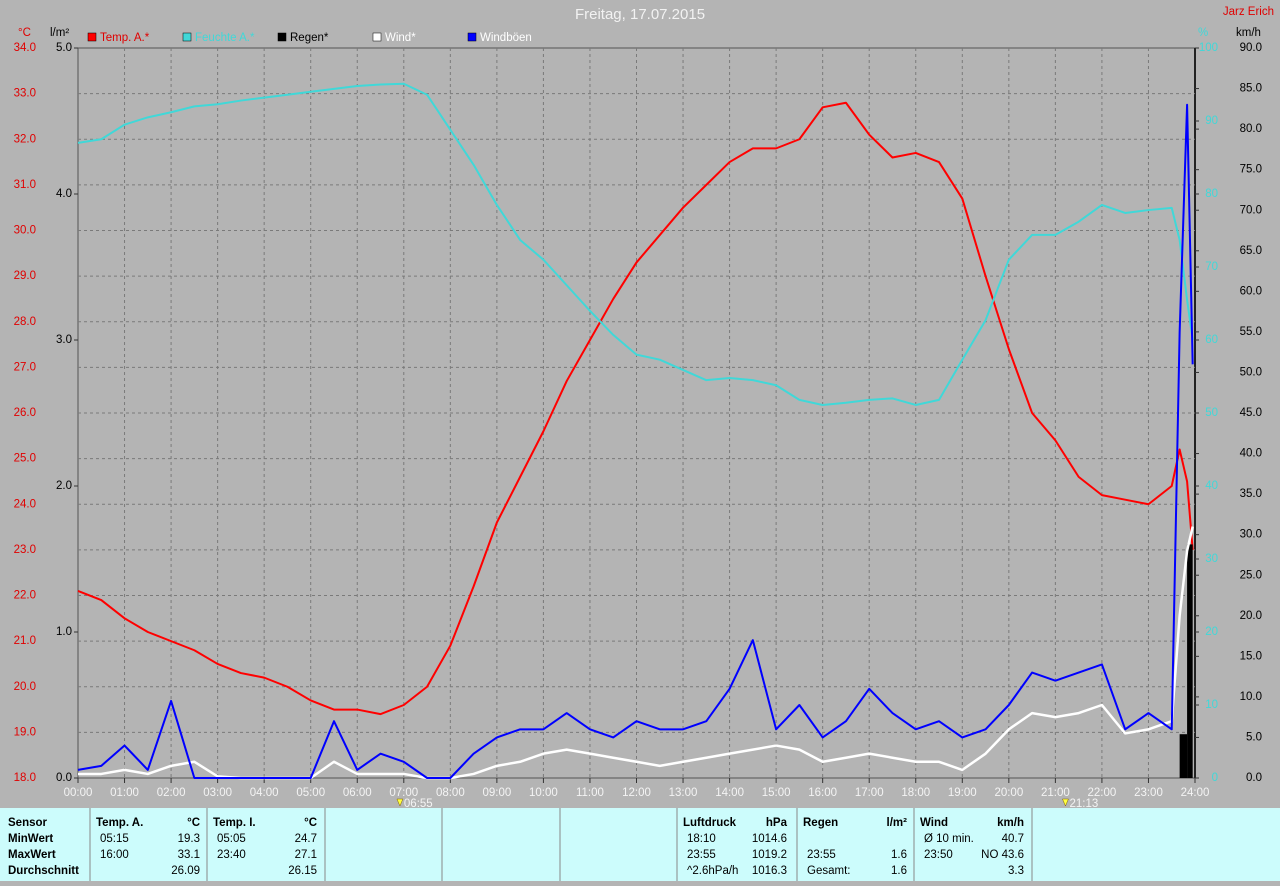 The image size is (1280, 886). I want to click on x-tick-label: 16:00, so click(822, 793).